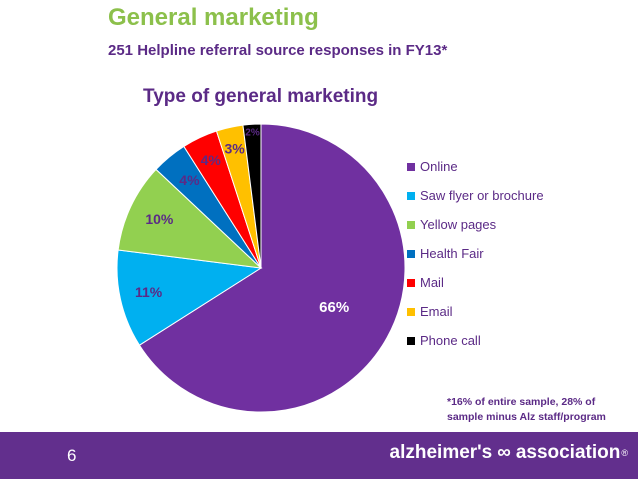 This screenshot has width=638, height=479. What do you see at coordinates (159, 219) in the screenshot?
I see `data-label-yellow-pages: 10%` at bounding box center [159, 219].